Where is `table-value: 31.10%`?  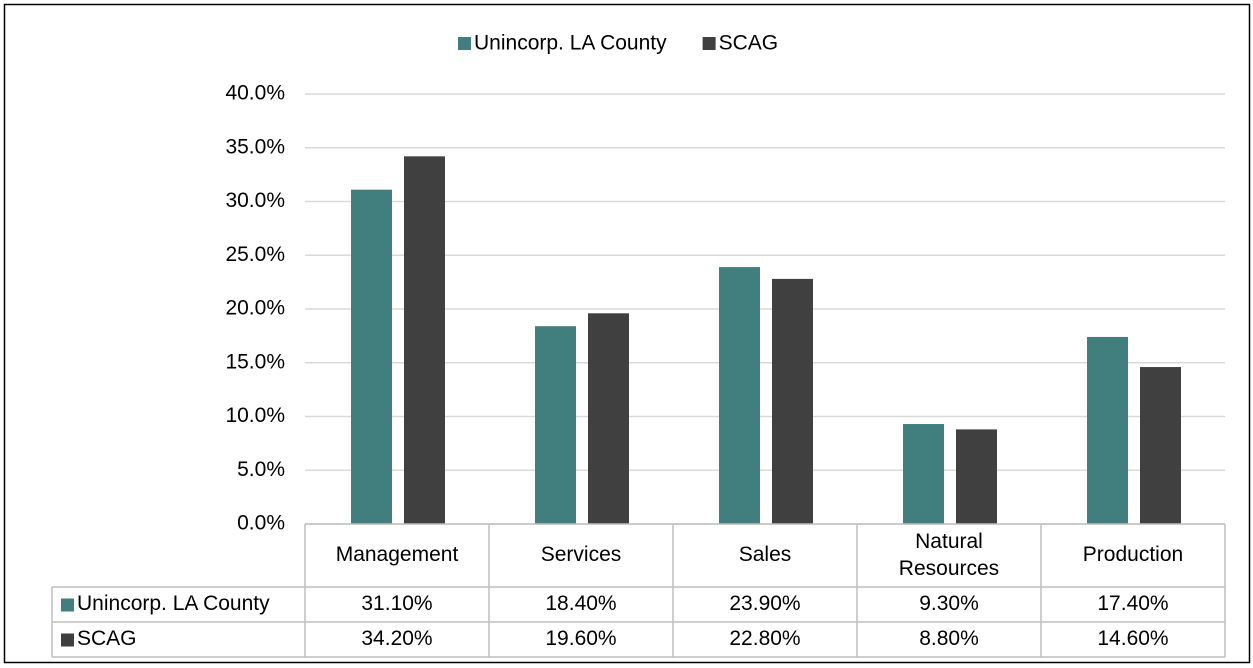 table-value: 31.10% is located at coordinates (396, 603).